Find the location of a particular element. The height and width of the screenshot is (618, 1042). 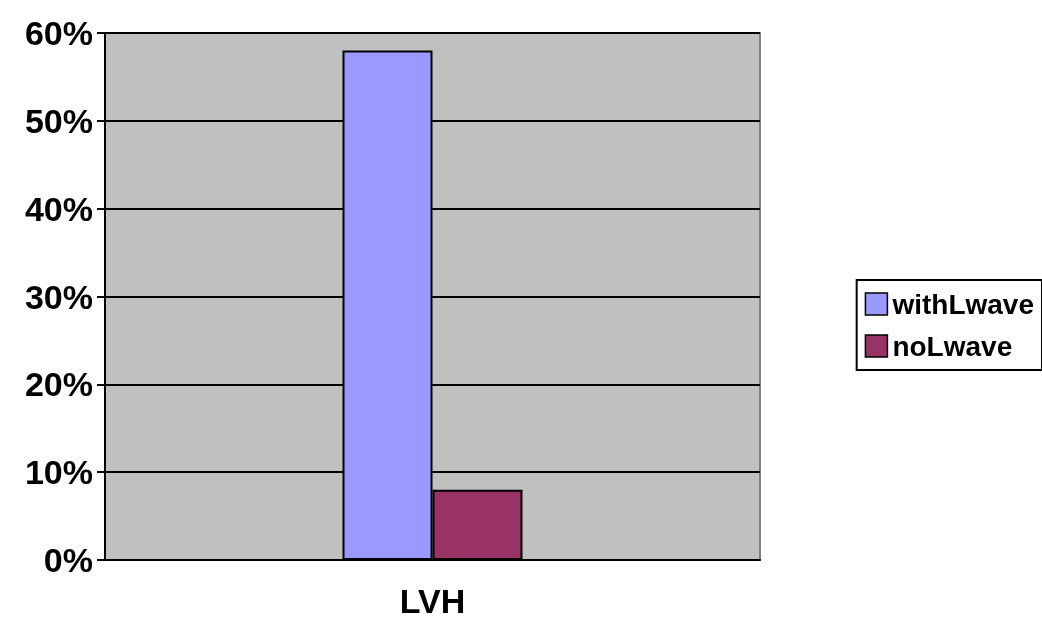

legend-label: withLwave is located at coordinates (963, 304).